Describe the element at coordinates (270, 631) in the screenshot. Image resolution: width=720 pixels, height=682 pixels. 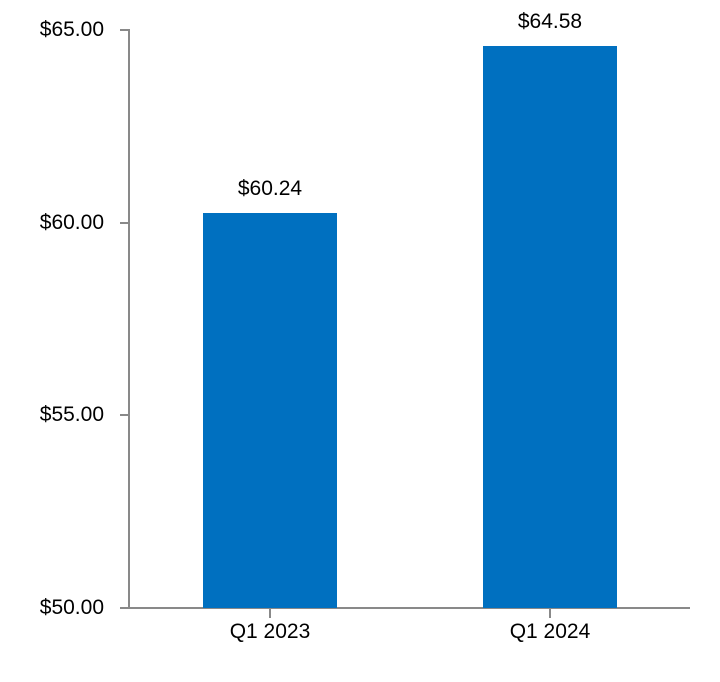
I see `x-axis-category-label: Q1 2023` at that location.